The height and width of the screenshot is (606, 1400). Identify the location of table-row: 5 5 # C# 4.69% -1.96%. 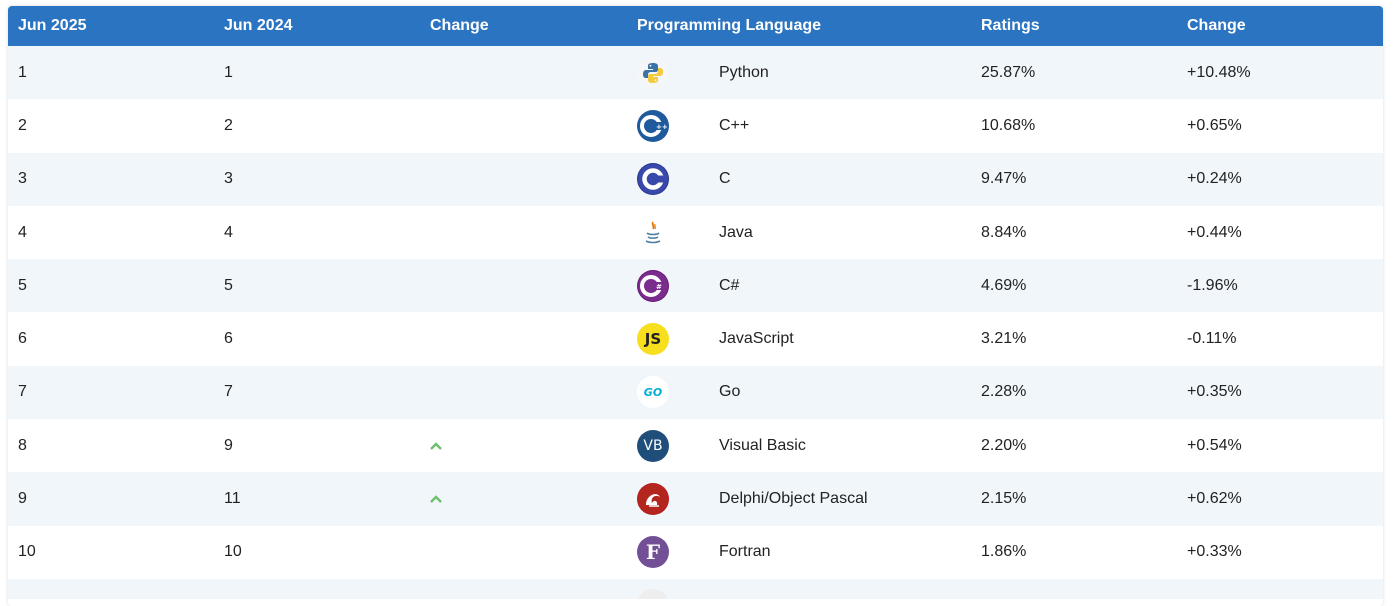
(695, 286).